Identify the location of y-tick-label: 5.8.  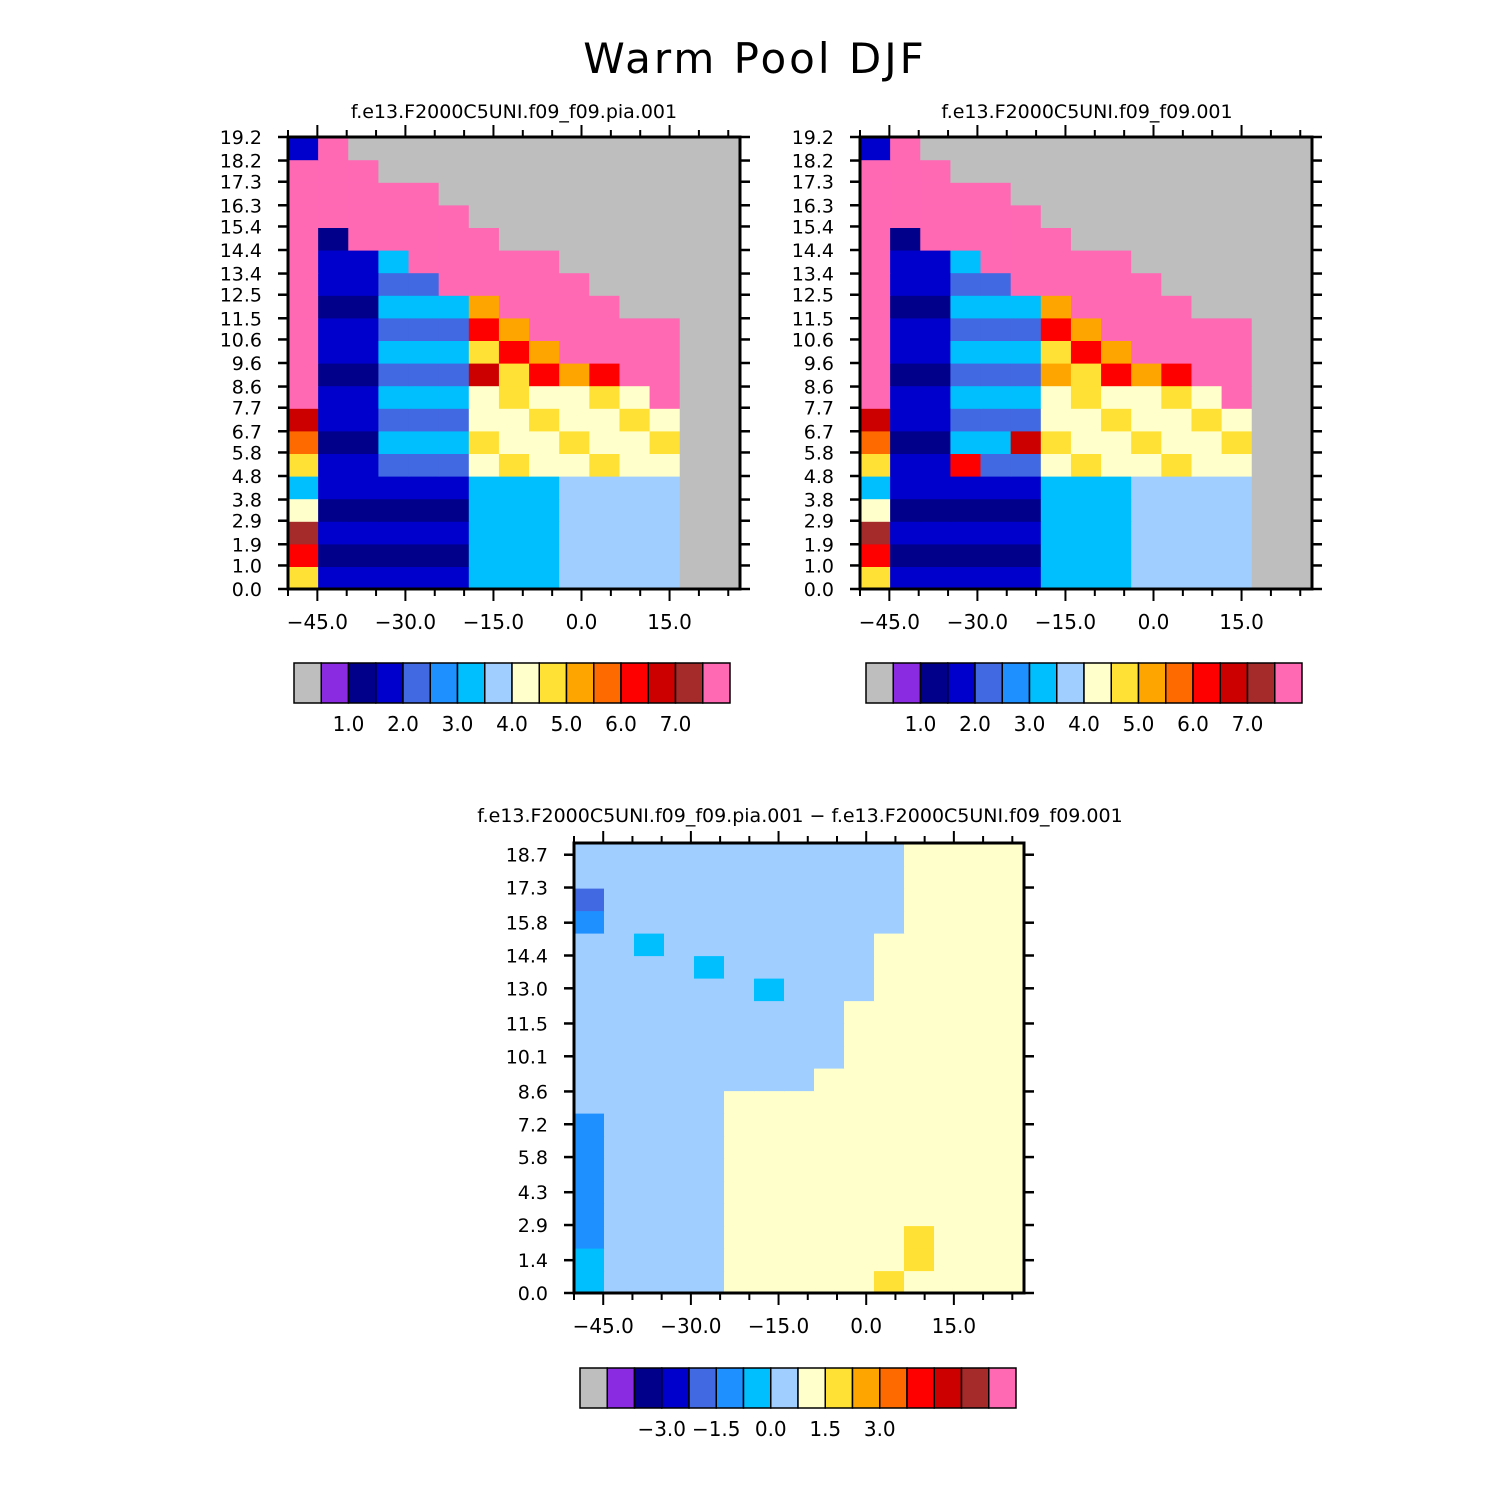
(819, 453).